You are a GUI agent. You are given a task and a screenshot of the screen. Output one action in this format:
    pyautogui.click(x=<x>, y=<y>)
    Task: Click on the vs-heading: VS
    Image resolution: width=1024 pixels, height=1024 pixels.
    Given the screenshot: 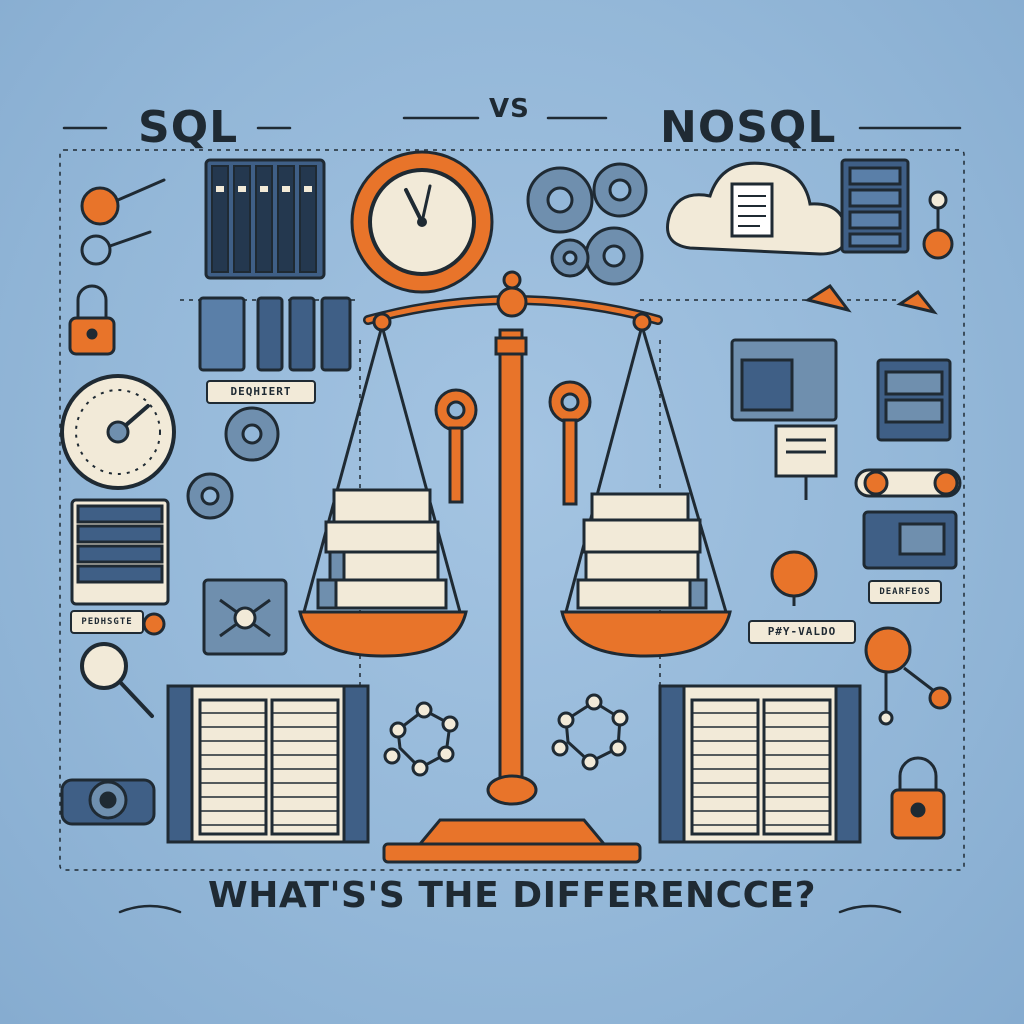 What is the action you would take?
    pyautogui.click(x=509, y=109)
    